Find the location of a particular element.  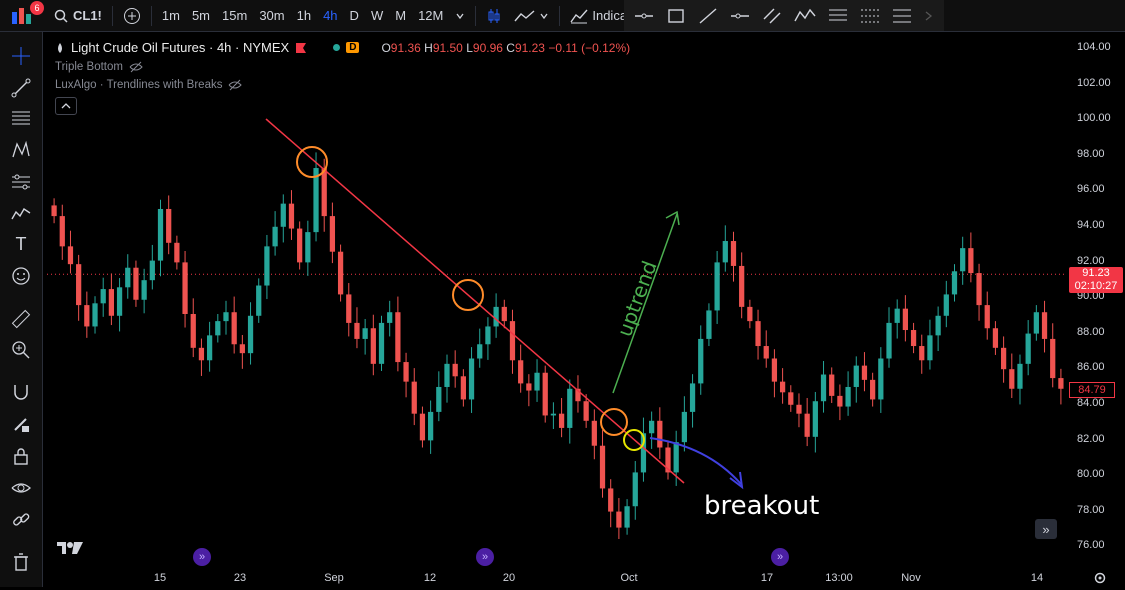

fib-dots-icon is located at coordinates (870, 16).